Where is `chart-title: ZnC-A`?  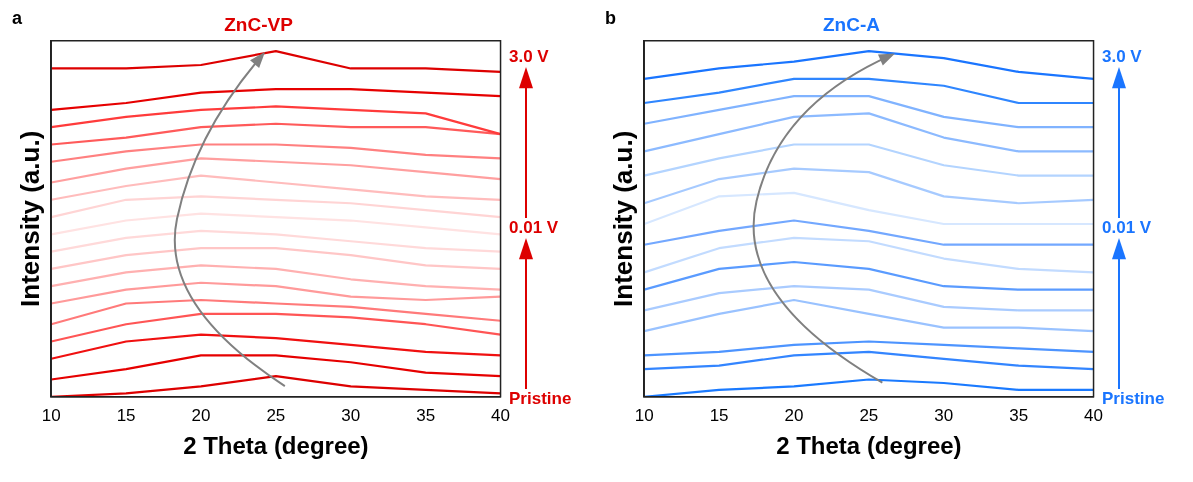 chart-title: ZnC-A is located at coordinates (852, 24).